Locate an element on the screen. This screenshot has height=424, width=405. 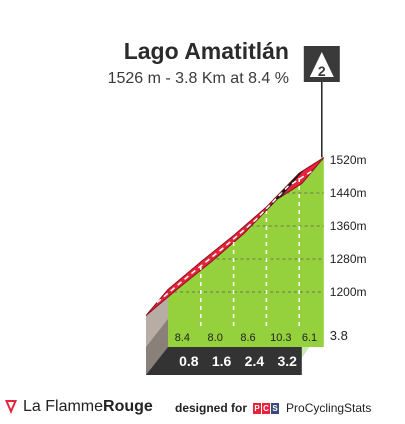
road-centre-line is located at coordinates (235, 236).